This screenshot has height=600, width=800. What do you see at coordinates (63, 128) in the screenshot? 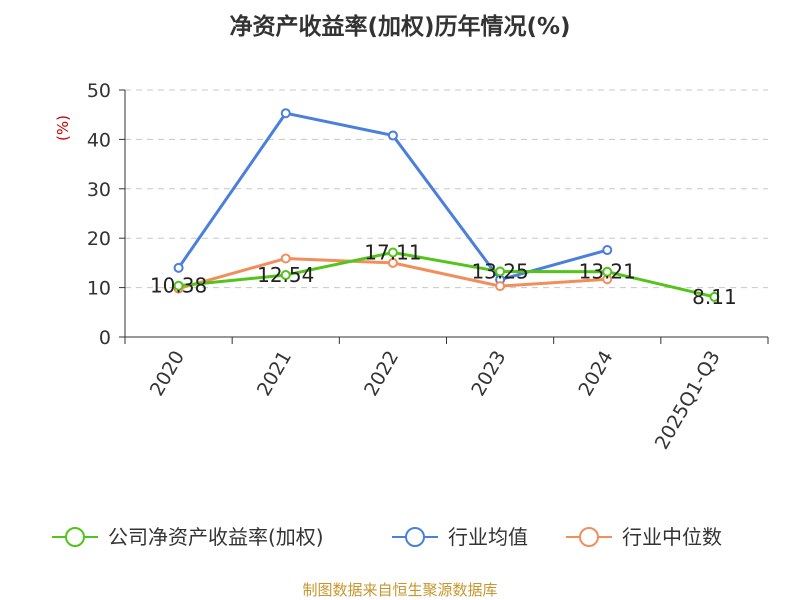
I see `y-axis-label: (%)` at bounding box center [63, 128].